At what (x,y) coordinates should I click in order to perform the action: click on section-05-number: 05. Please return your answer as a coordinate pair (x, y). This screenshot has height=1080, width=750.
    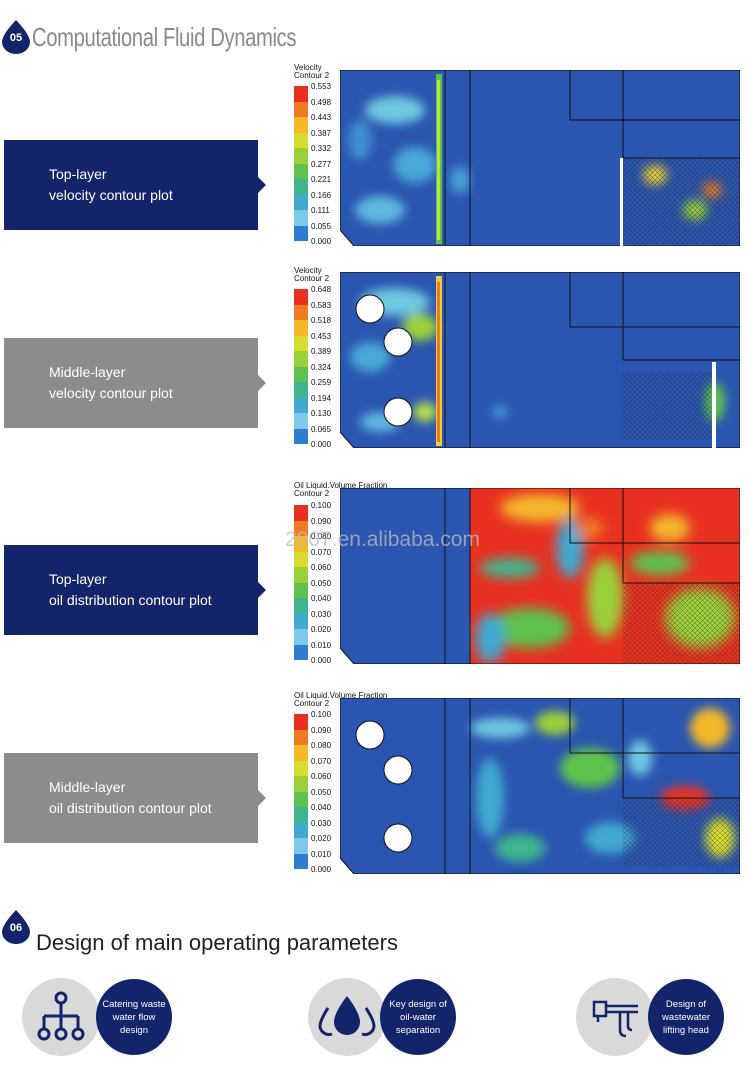
    Looking at the image, I should click on (16, 38).